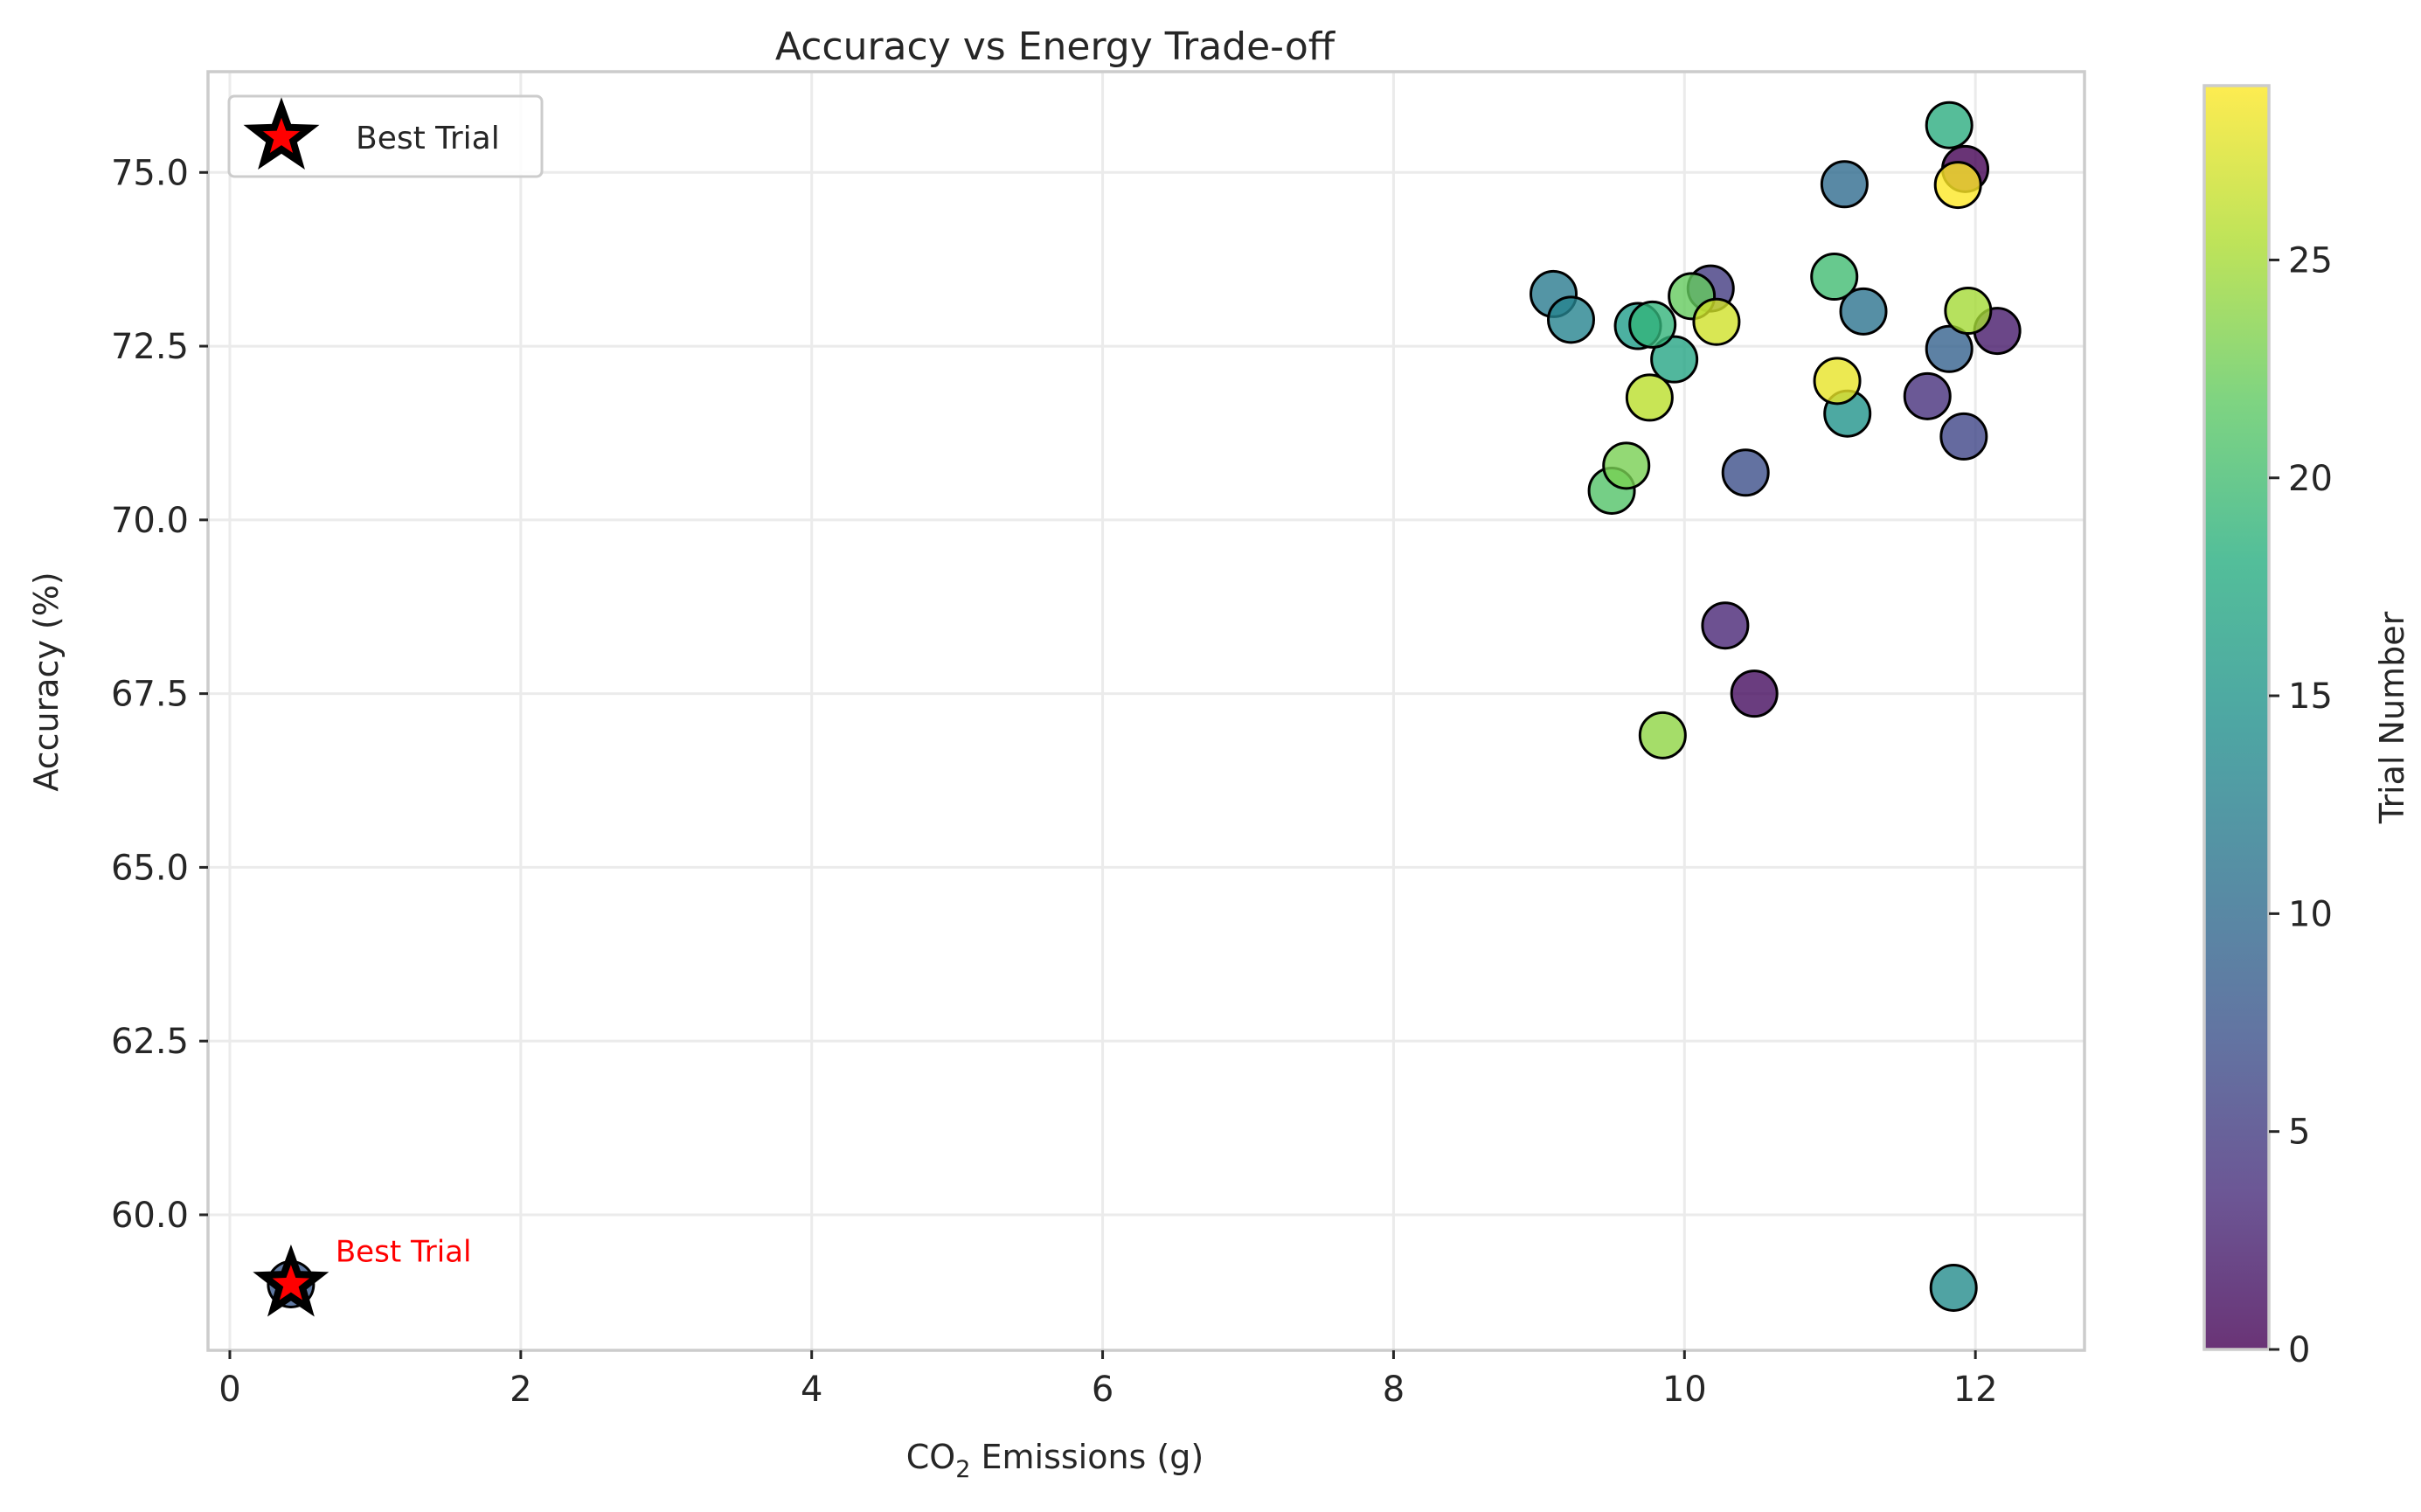 Image resolution: width=2421 pixels, height=1512 pixels. I want to click on y-tick-label: 72.5, so click(150, 347).